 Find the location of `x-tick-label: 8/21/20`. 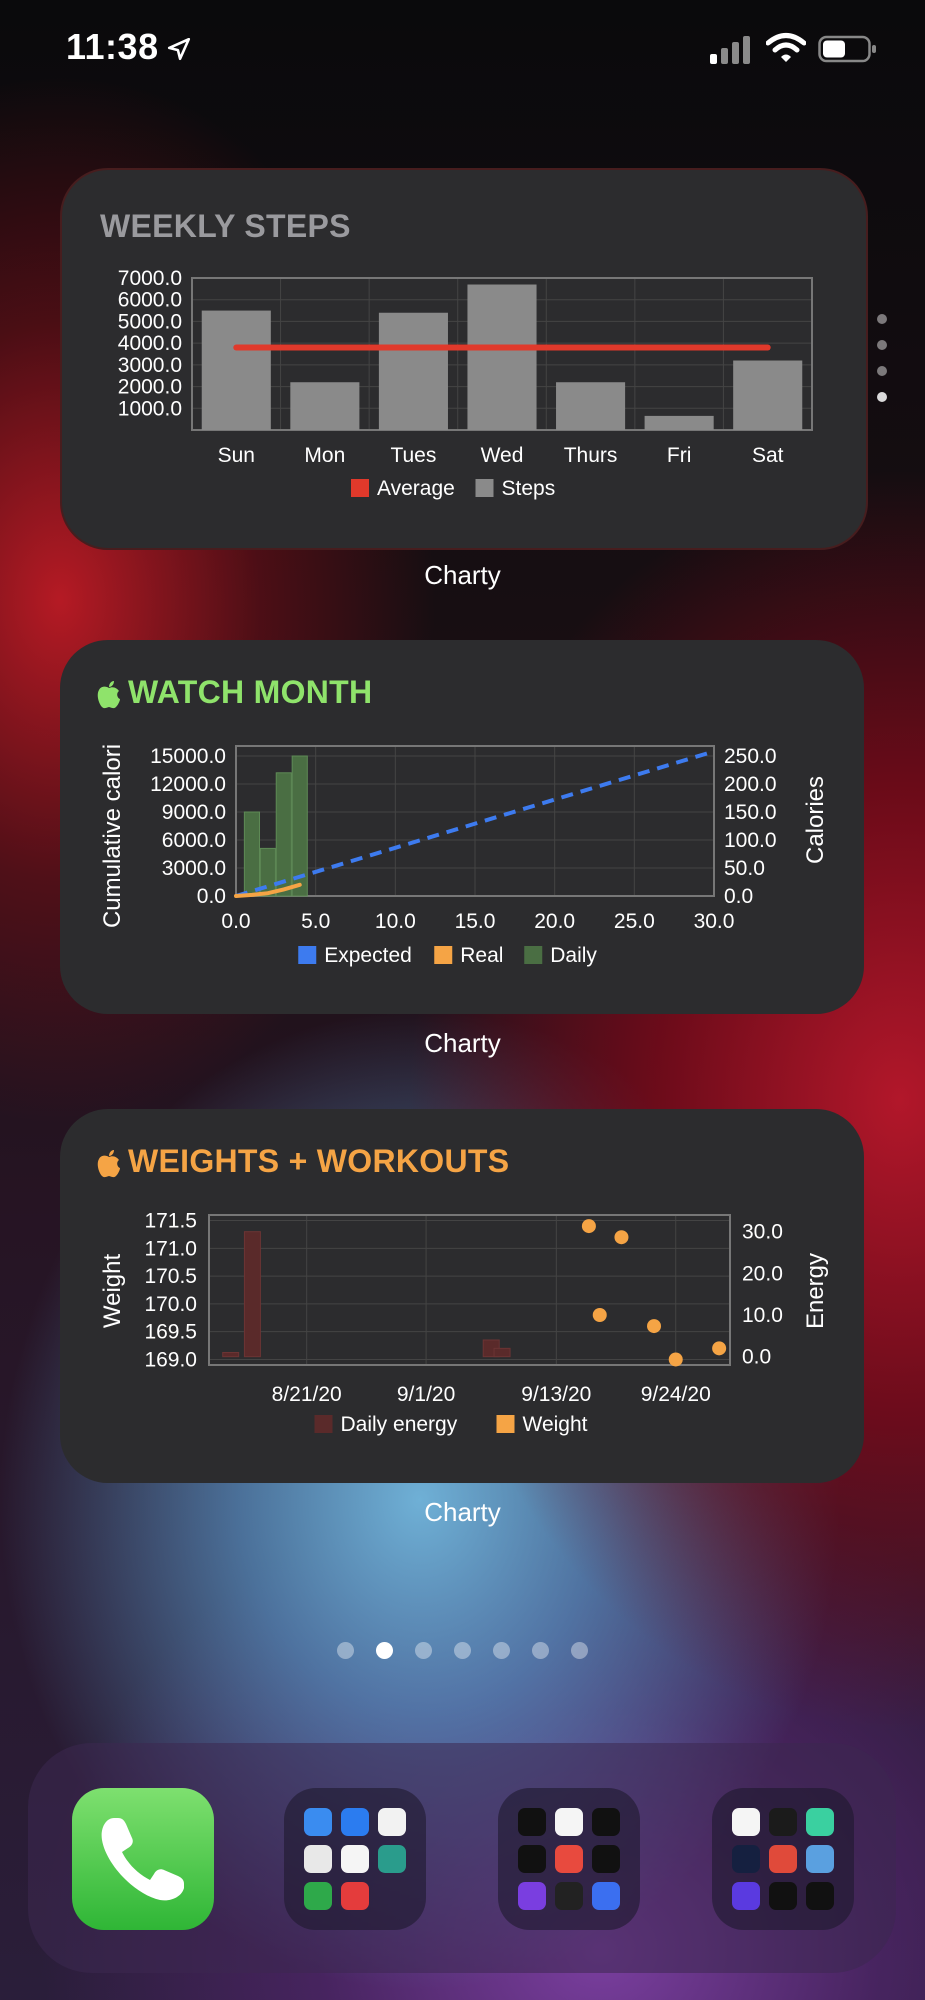

x-tick-label: 8/21/20 is located at coordinates (307, 1394).